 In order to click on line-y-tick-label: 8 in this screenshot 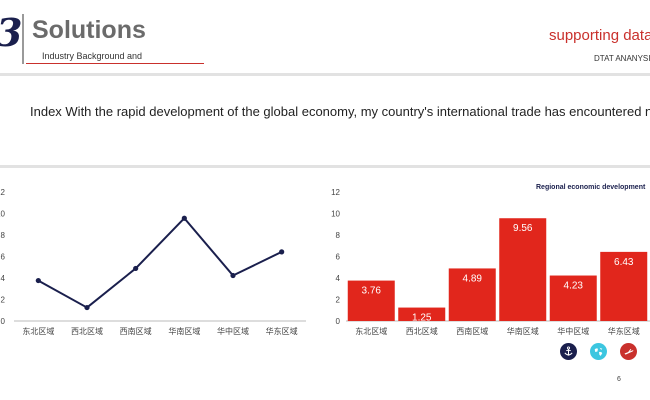, I will do `click(3, 235)`.